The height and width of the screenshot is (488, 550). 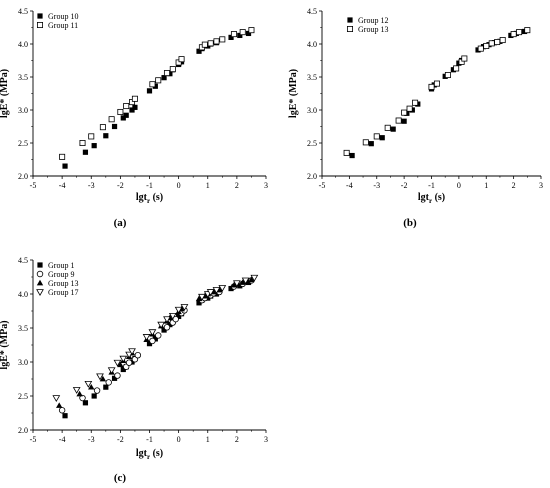 What do you see at coordinates (5, 93) in the screenshot?
I see `y-axis-label: lgE* (MPa)` at bounding box center [5, 93].